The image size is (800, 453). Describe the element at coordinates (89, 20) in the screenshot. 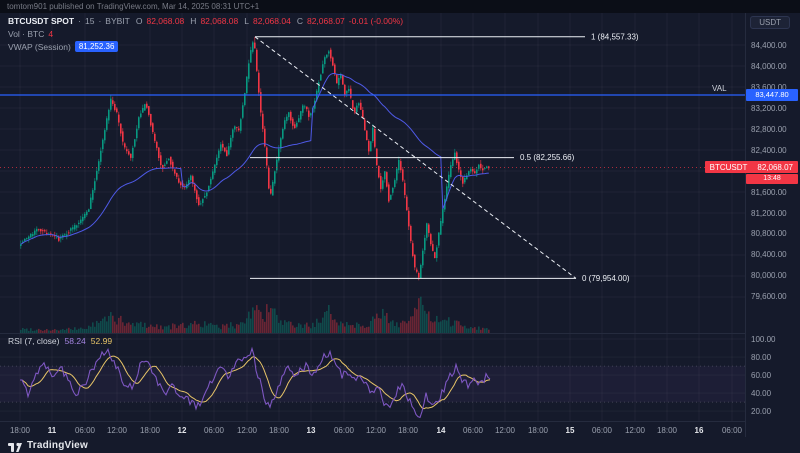

I see `interval-label: 15` at that location.